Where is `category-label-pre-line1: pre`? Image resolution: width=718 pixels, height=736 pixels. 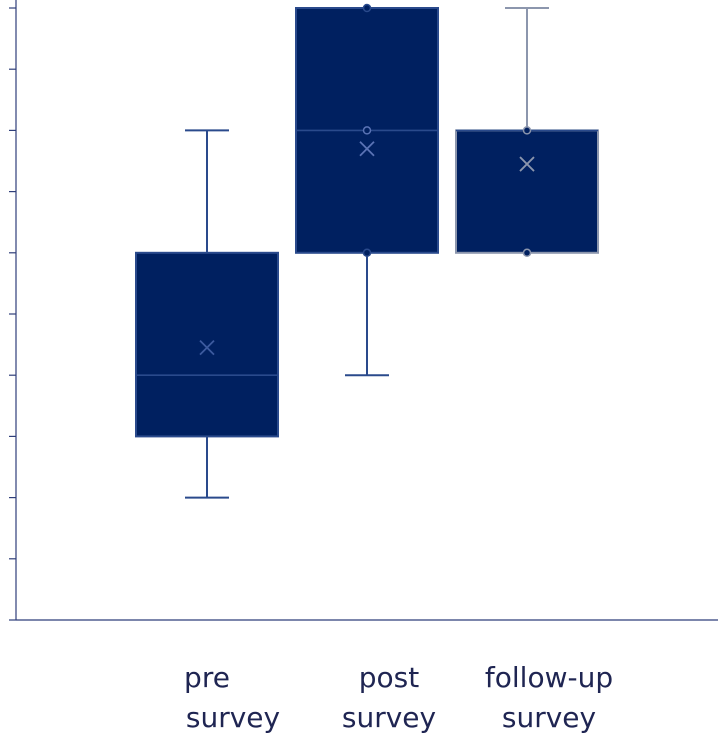 category-label-pre-line1: pre is located at coordinates (207, 677).